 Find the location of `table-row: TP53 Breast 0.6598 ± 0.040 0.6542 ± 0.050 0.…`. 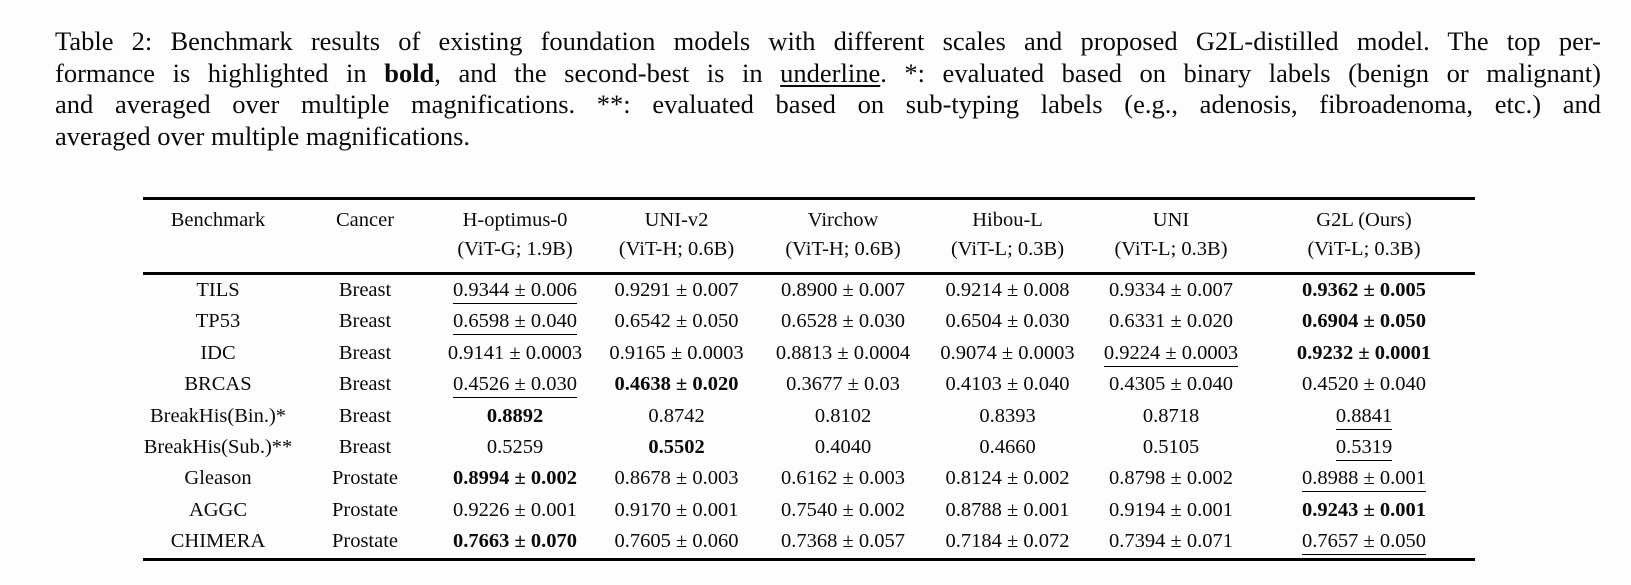

table-row: TP53 Breast 0.6598 ± 0.040 0.6542 ± 0.050 0.… is located at coordinates (809, 321).